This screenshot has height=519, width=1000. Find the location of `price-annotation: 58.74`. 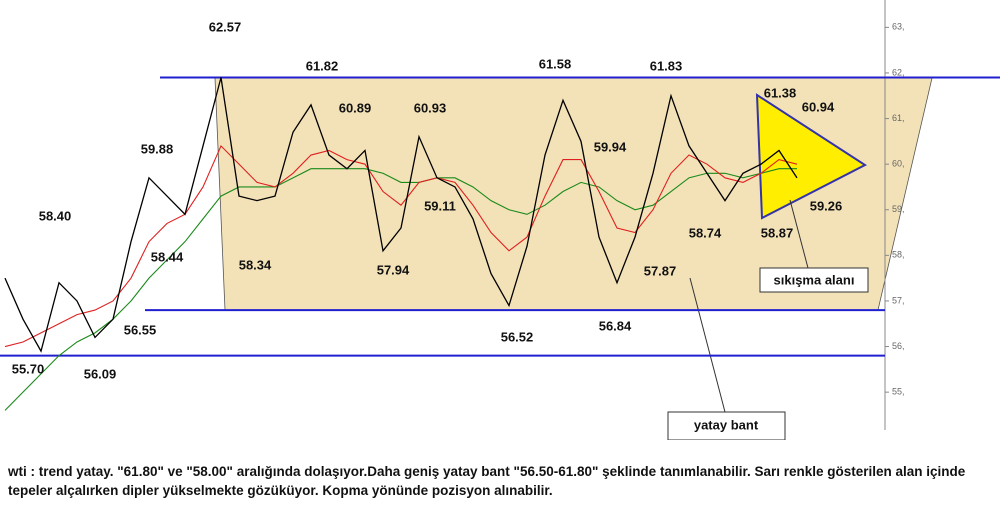

price-annotation: 58.74 is located at coordinates (705, 232).